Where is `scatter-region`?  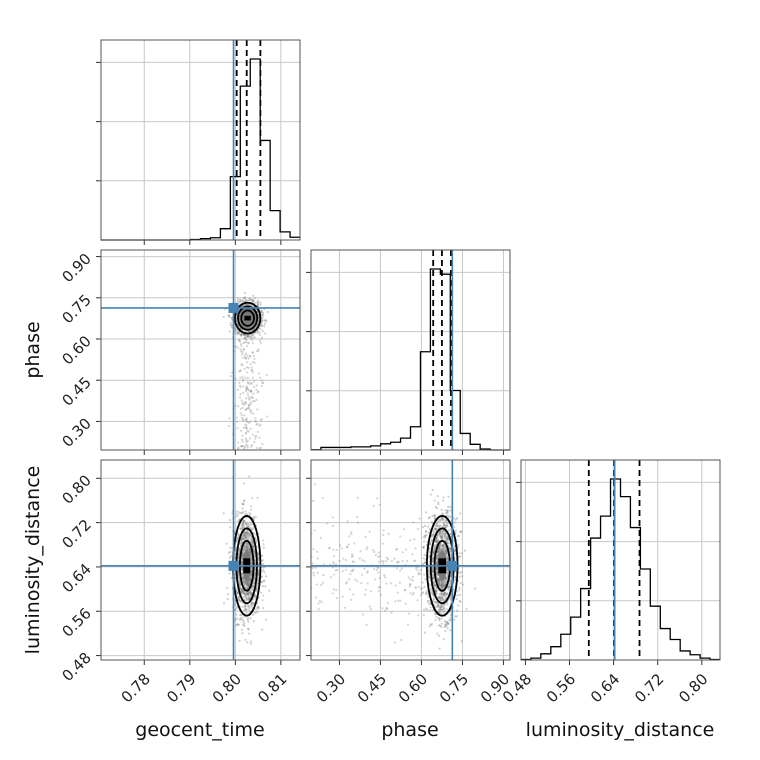 scatter-region is located at coordinates (245, 370).